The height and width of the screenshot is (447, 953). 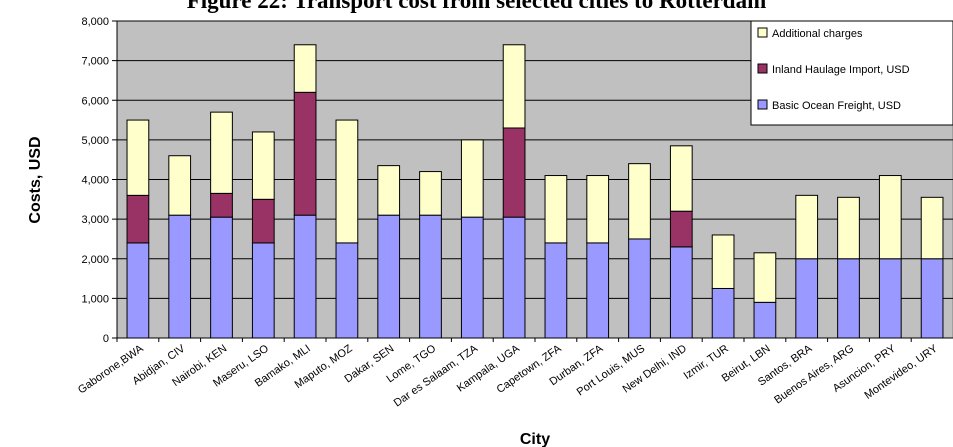 I want to click on x-tick-label: Gaborone,BWA, so click(x=111, y=369).